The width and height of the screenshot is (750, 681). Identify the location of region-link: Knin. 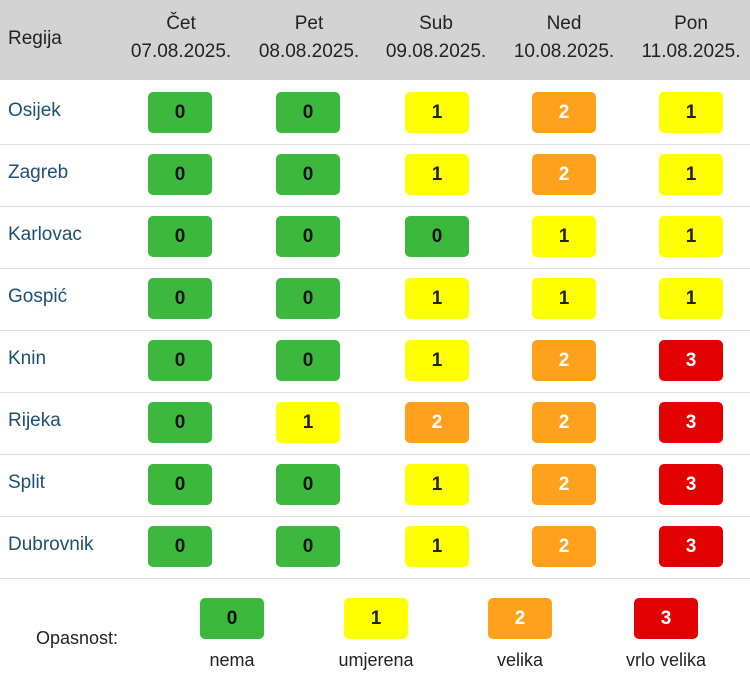
(27, 358).